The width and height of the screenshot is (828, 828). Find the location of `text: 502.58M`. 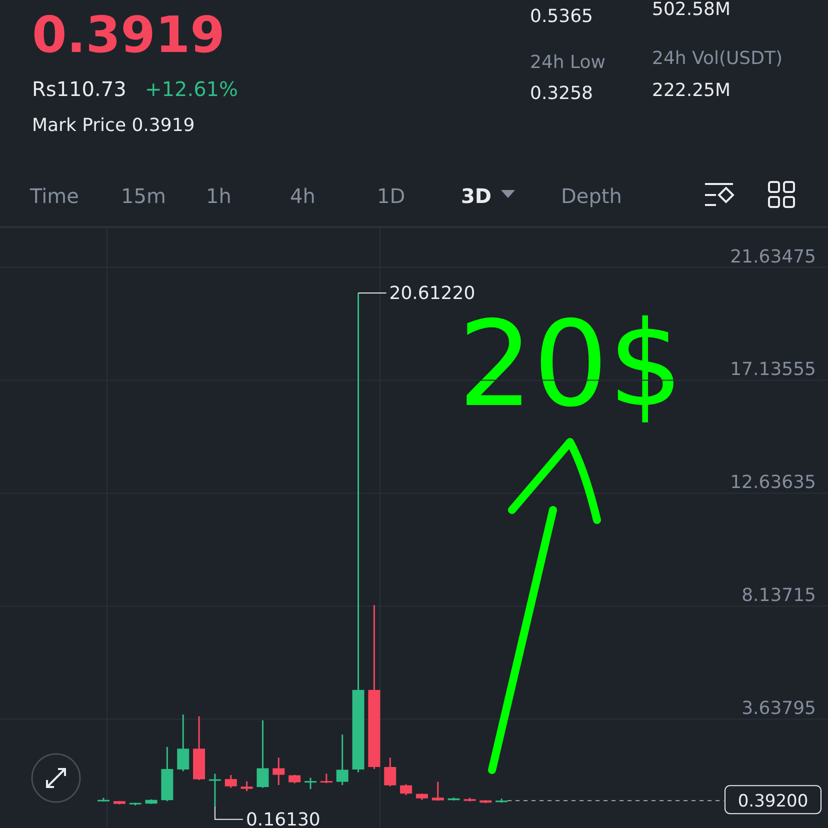

text: 502.58M is located at coordinates (691, 10).